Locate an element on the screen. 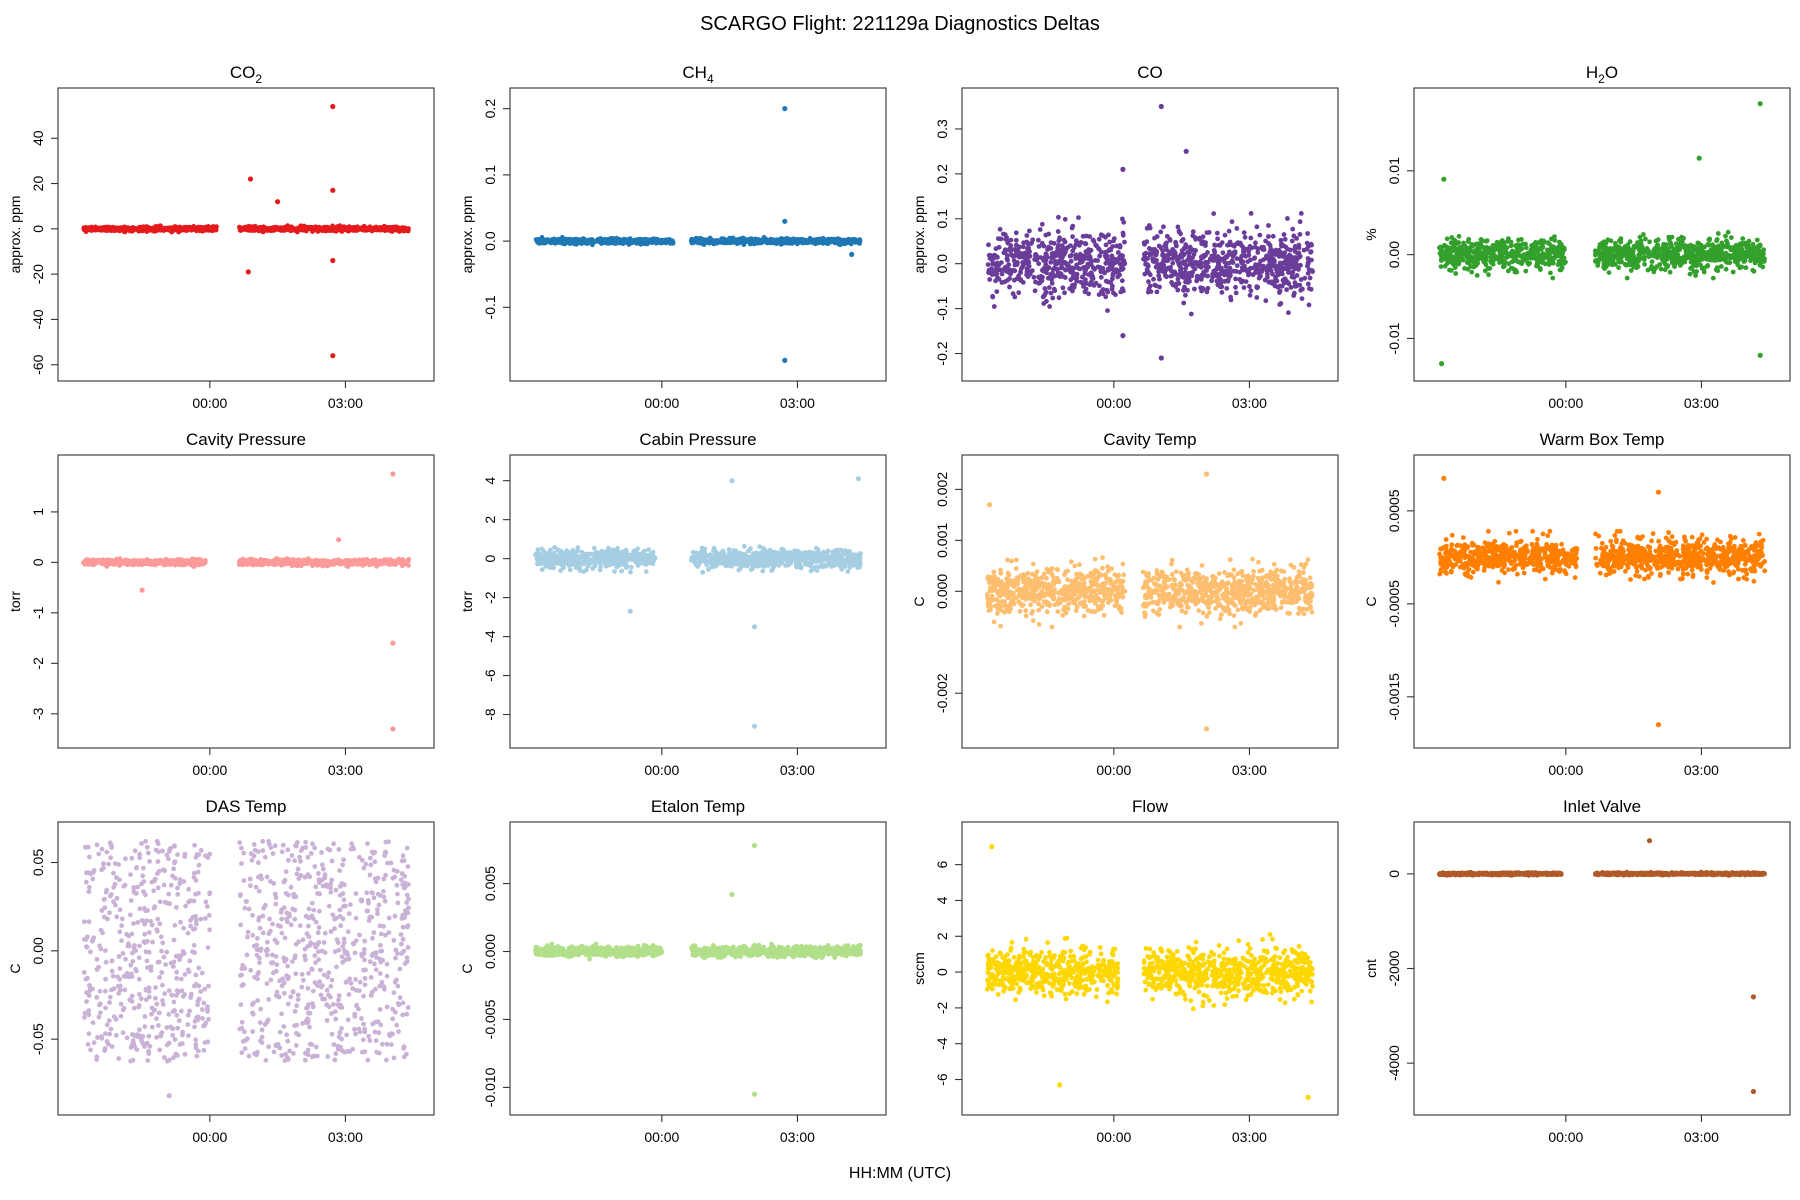 Image resolution: width=1800 pixels, height=1200 pixels. panel-title: CO2 is located at coordinates (246, 74).